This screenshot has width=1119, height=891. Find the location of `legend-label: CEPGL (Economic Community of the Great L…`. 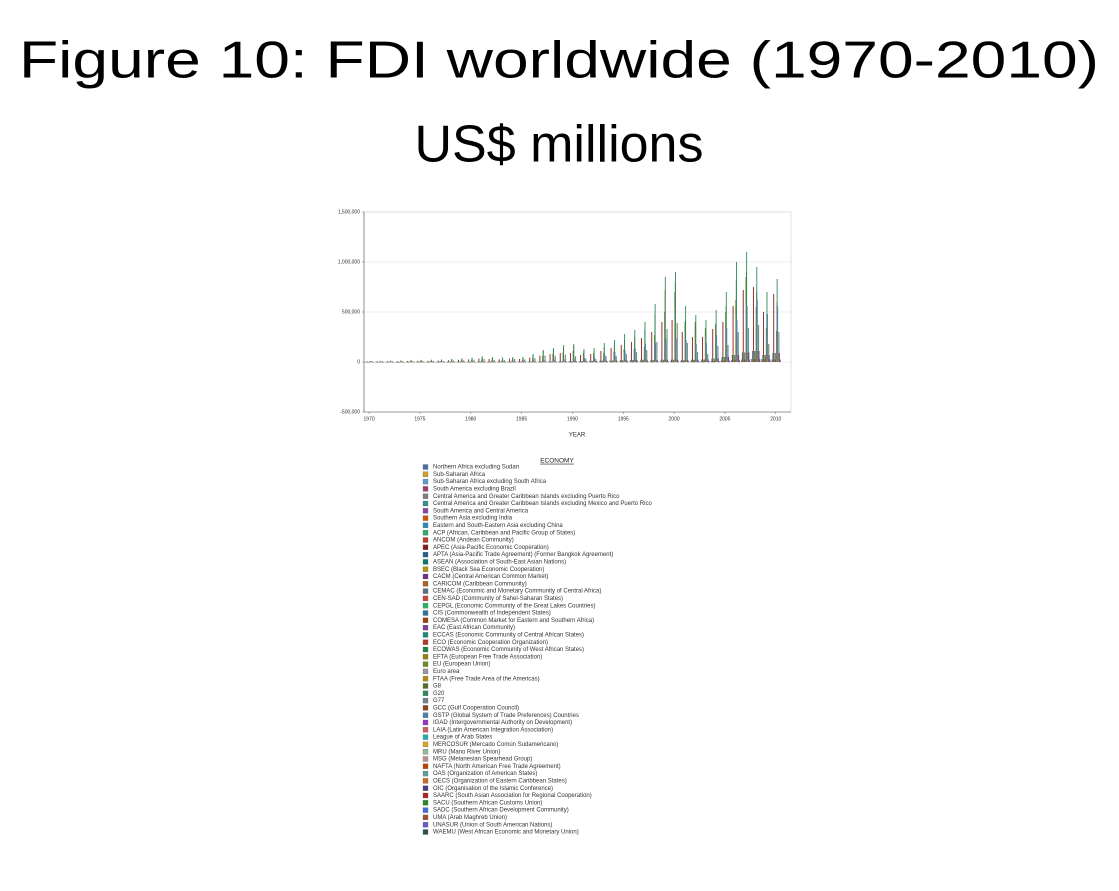

legend-label: CEPGL (Economic Community of the Great L… is located at coordinates (514, 606).